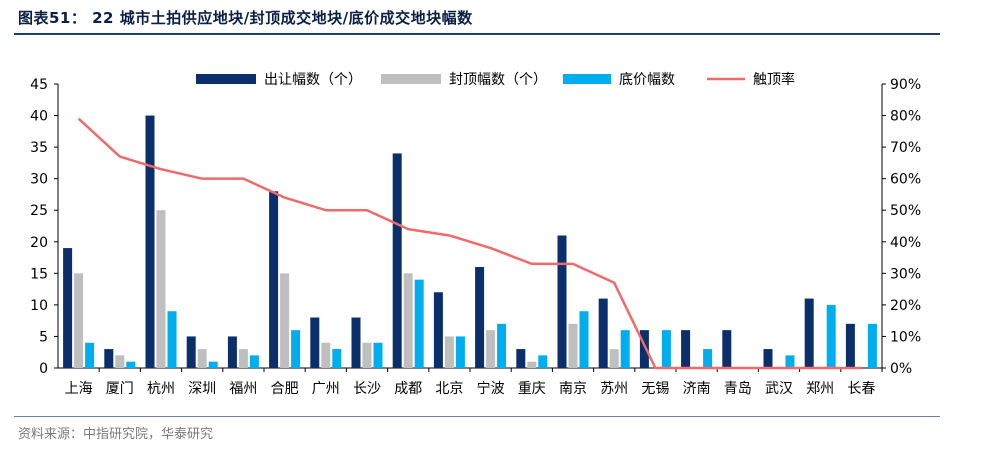  I want to click on y-right-tick-label: 70%, so click(905, 148).